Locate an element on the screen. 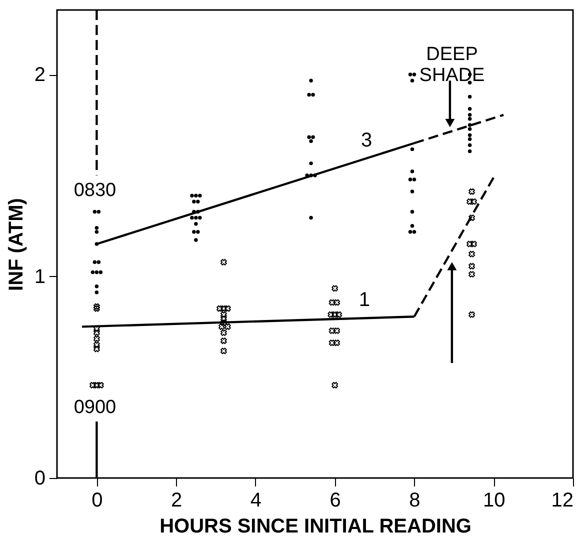  x-tick-label: 4 is located at coordinates (256, 501).